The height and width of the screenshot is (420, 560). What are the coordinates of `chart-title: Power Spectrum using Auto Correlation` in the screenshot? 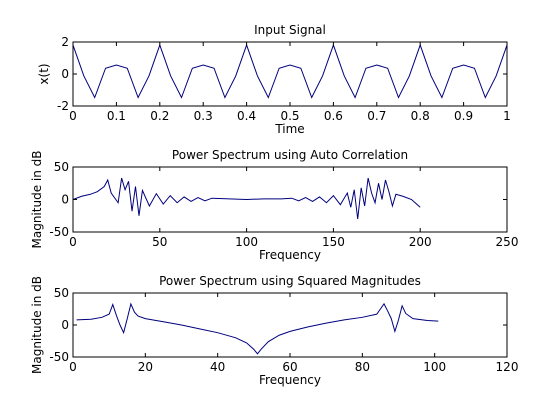 It's located at (290, 155).